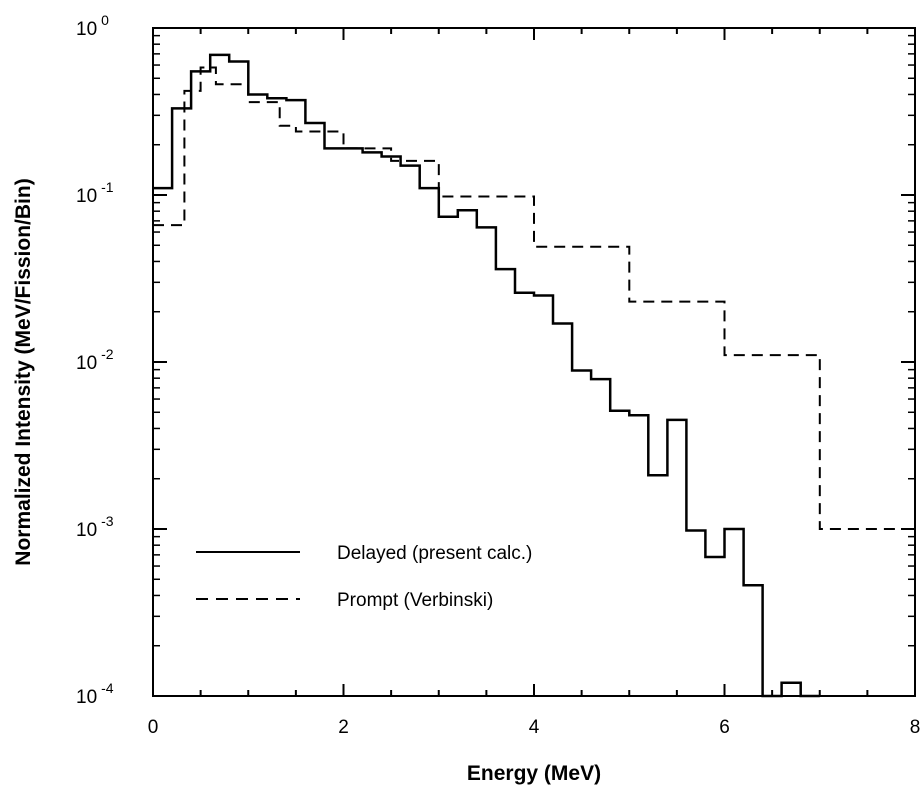  I want to click on x-tick-label: 0, so click(153, 727).